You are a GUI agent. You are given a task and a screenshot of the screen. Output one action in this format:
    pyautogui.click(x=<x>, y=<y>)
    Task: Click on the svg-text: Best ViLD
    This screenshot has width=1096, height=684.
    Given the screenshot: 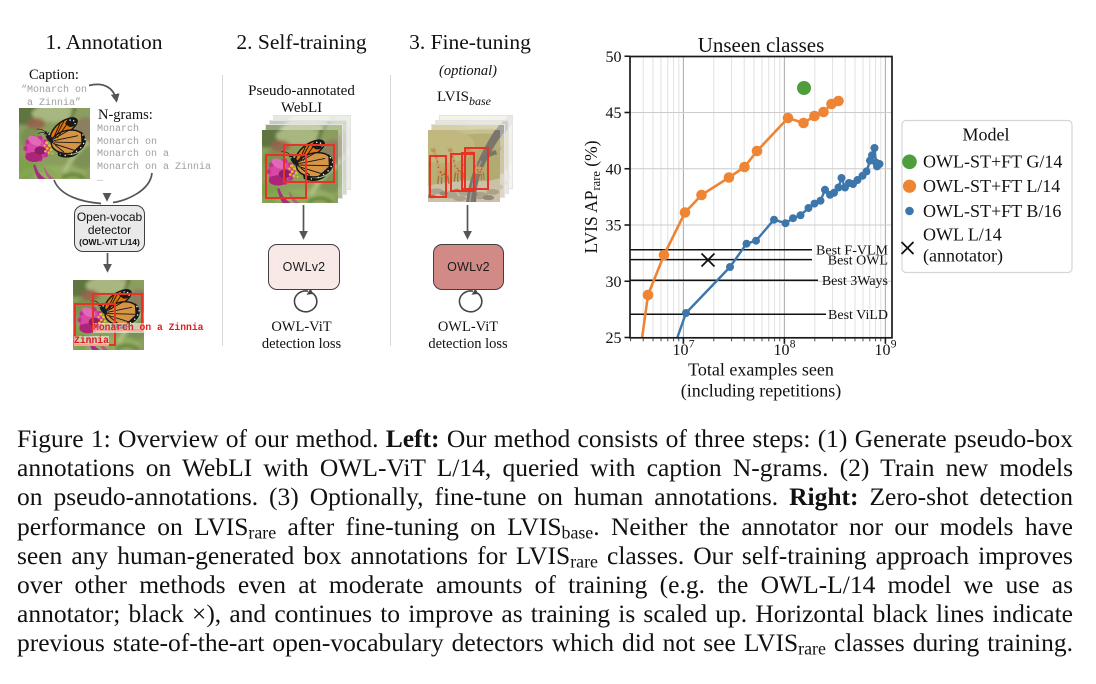 What is the action you would take?
    pyautogui.click(x=858, y=315)
    